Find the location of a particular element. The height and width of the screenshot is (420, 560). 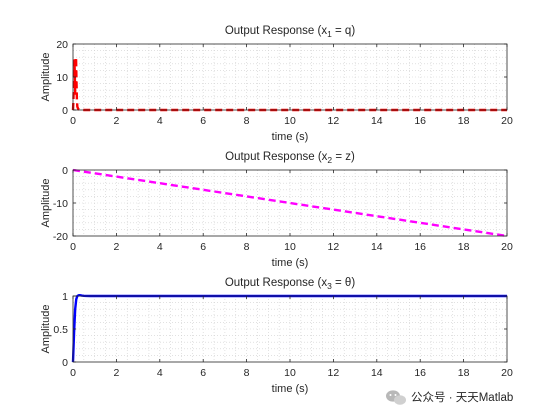

y-tick-label: 0.5 is located at coordinates (60, 330).